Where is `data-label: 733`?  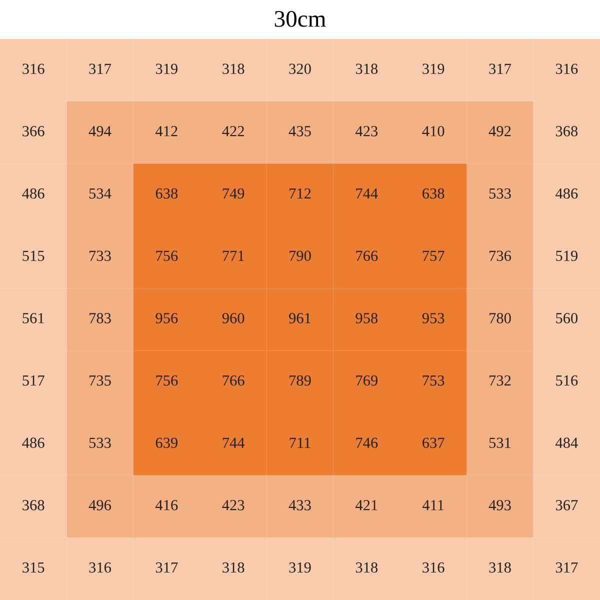
data-label: 733 is located at coordinates (100, 255).